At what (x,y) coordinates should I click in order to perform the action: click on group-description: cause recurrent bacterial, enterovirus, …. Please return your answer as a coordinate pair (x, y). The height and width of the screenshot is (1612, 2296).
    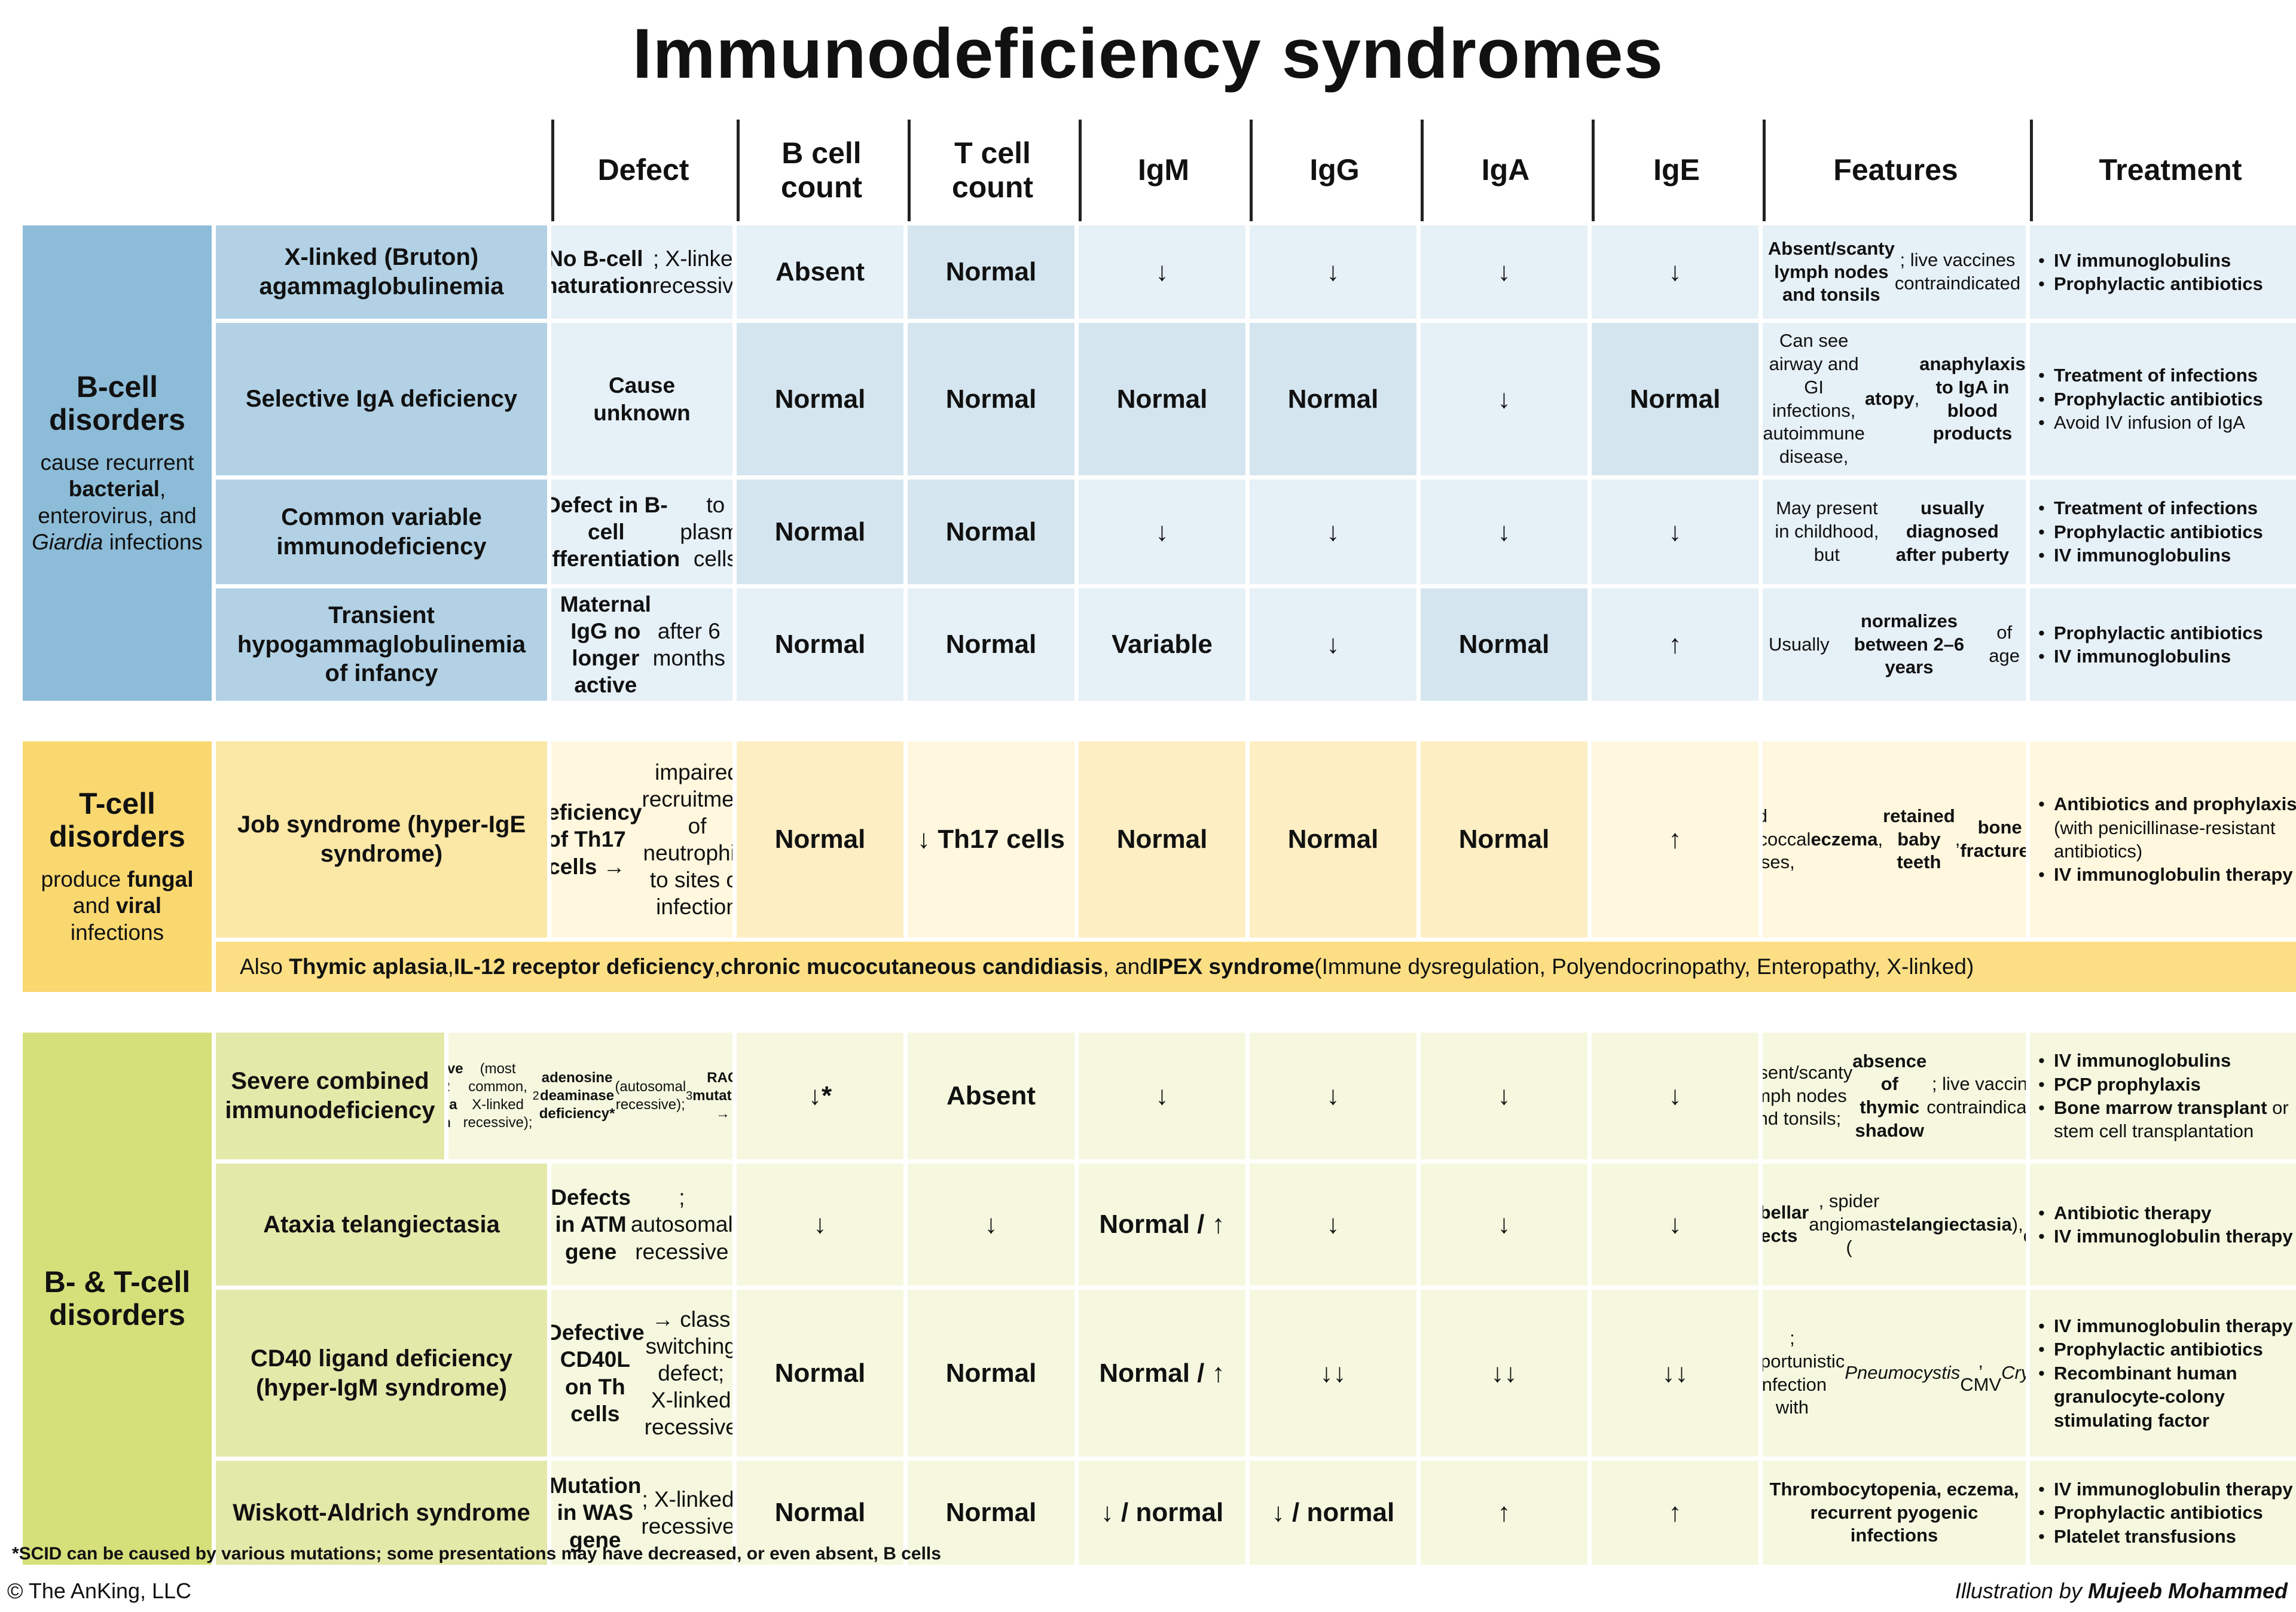
    Looking at the image, I should click on (117, 502).